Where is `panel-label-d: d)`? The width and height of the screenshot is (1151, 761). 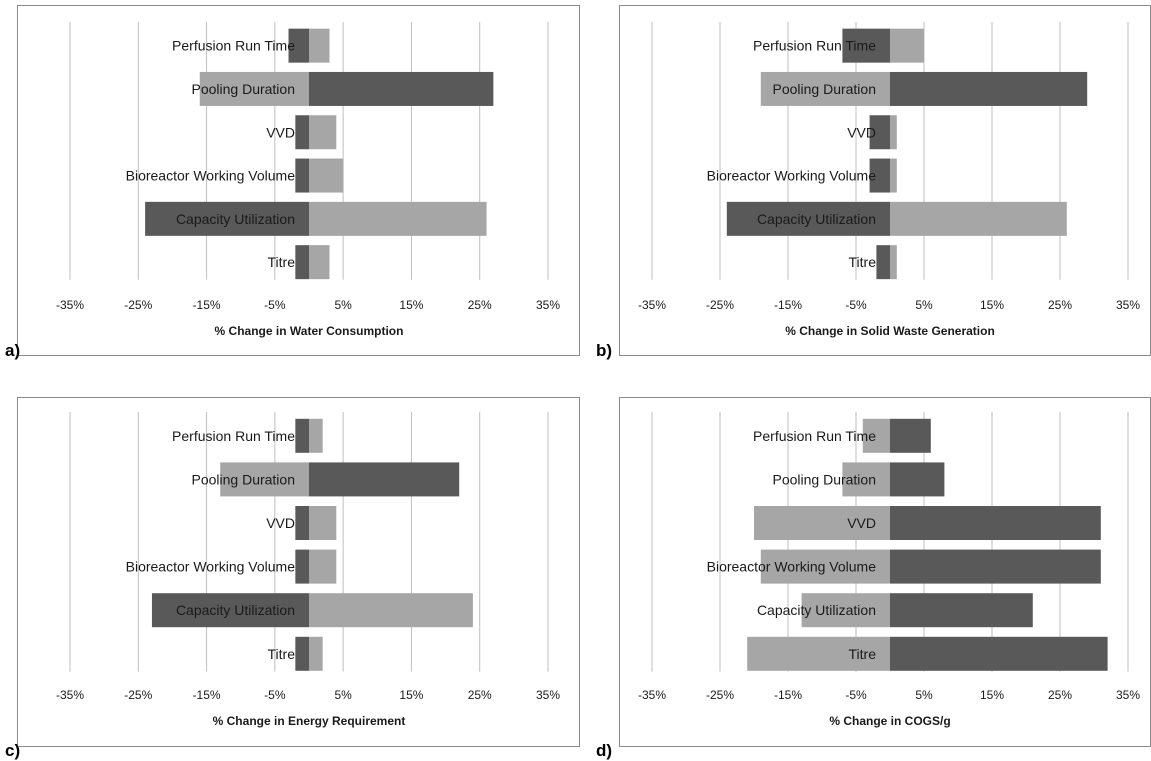
panel-label-d: d) is located at coordinates (604, 750).